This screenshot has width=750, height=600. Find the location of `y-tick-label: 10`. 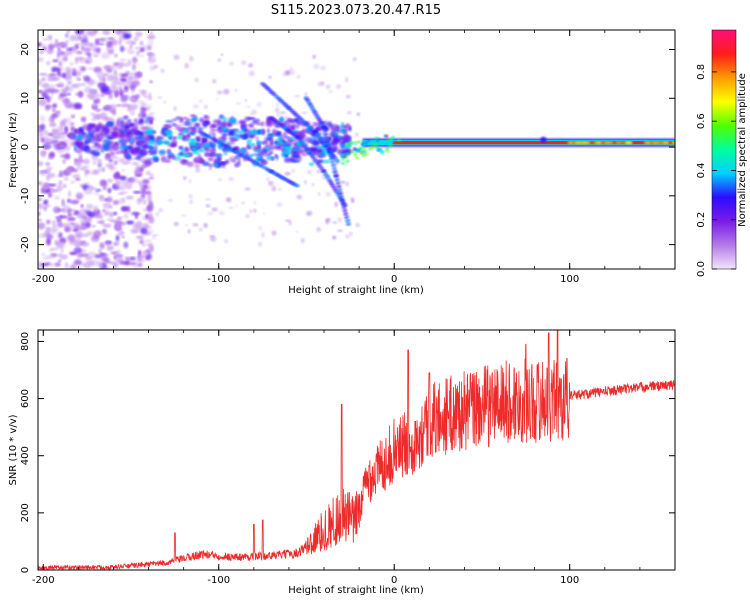

y-tick-label: 10 is located at coordinates (25, 98).